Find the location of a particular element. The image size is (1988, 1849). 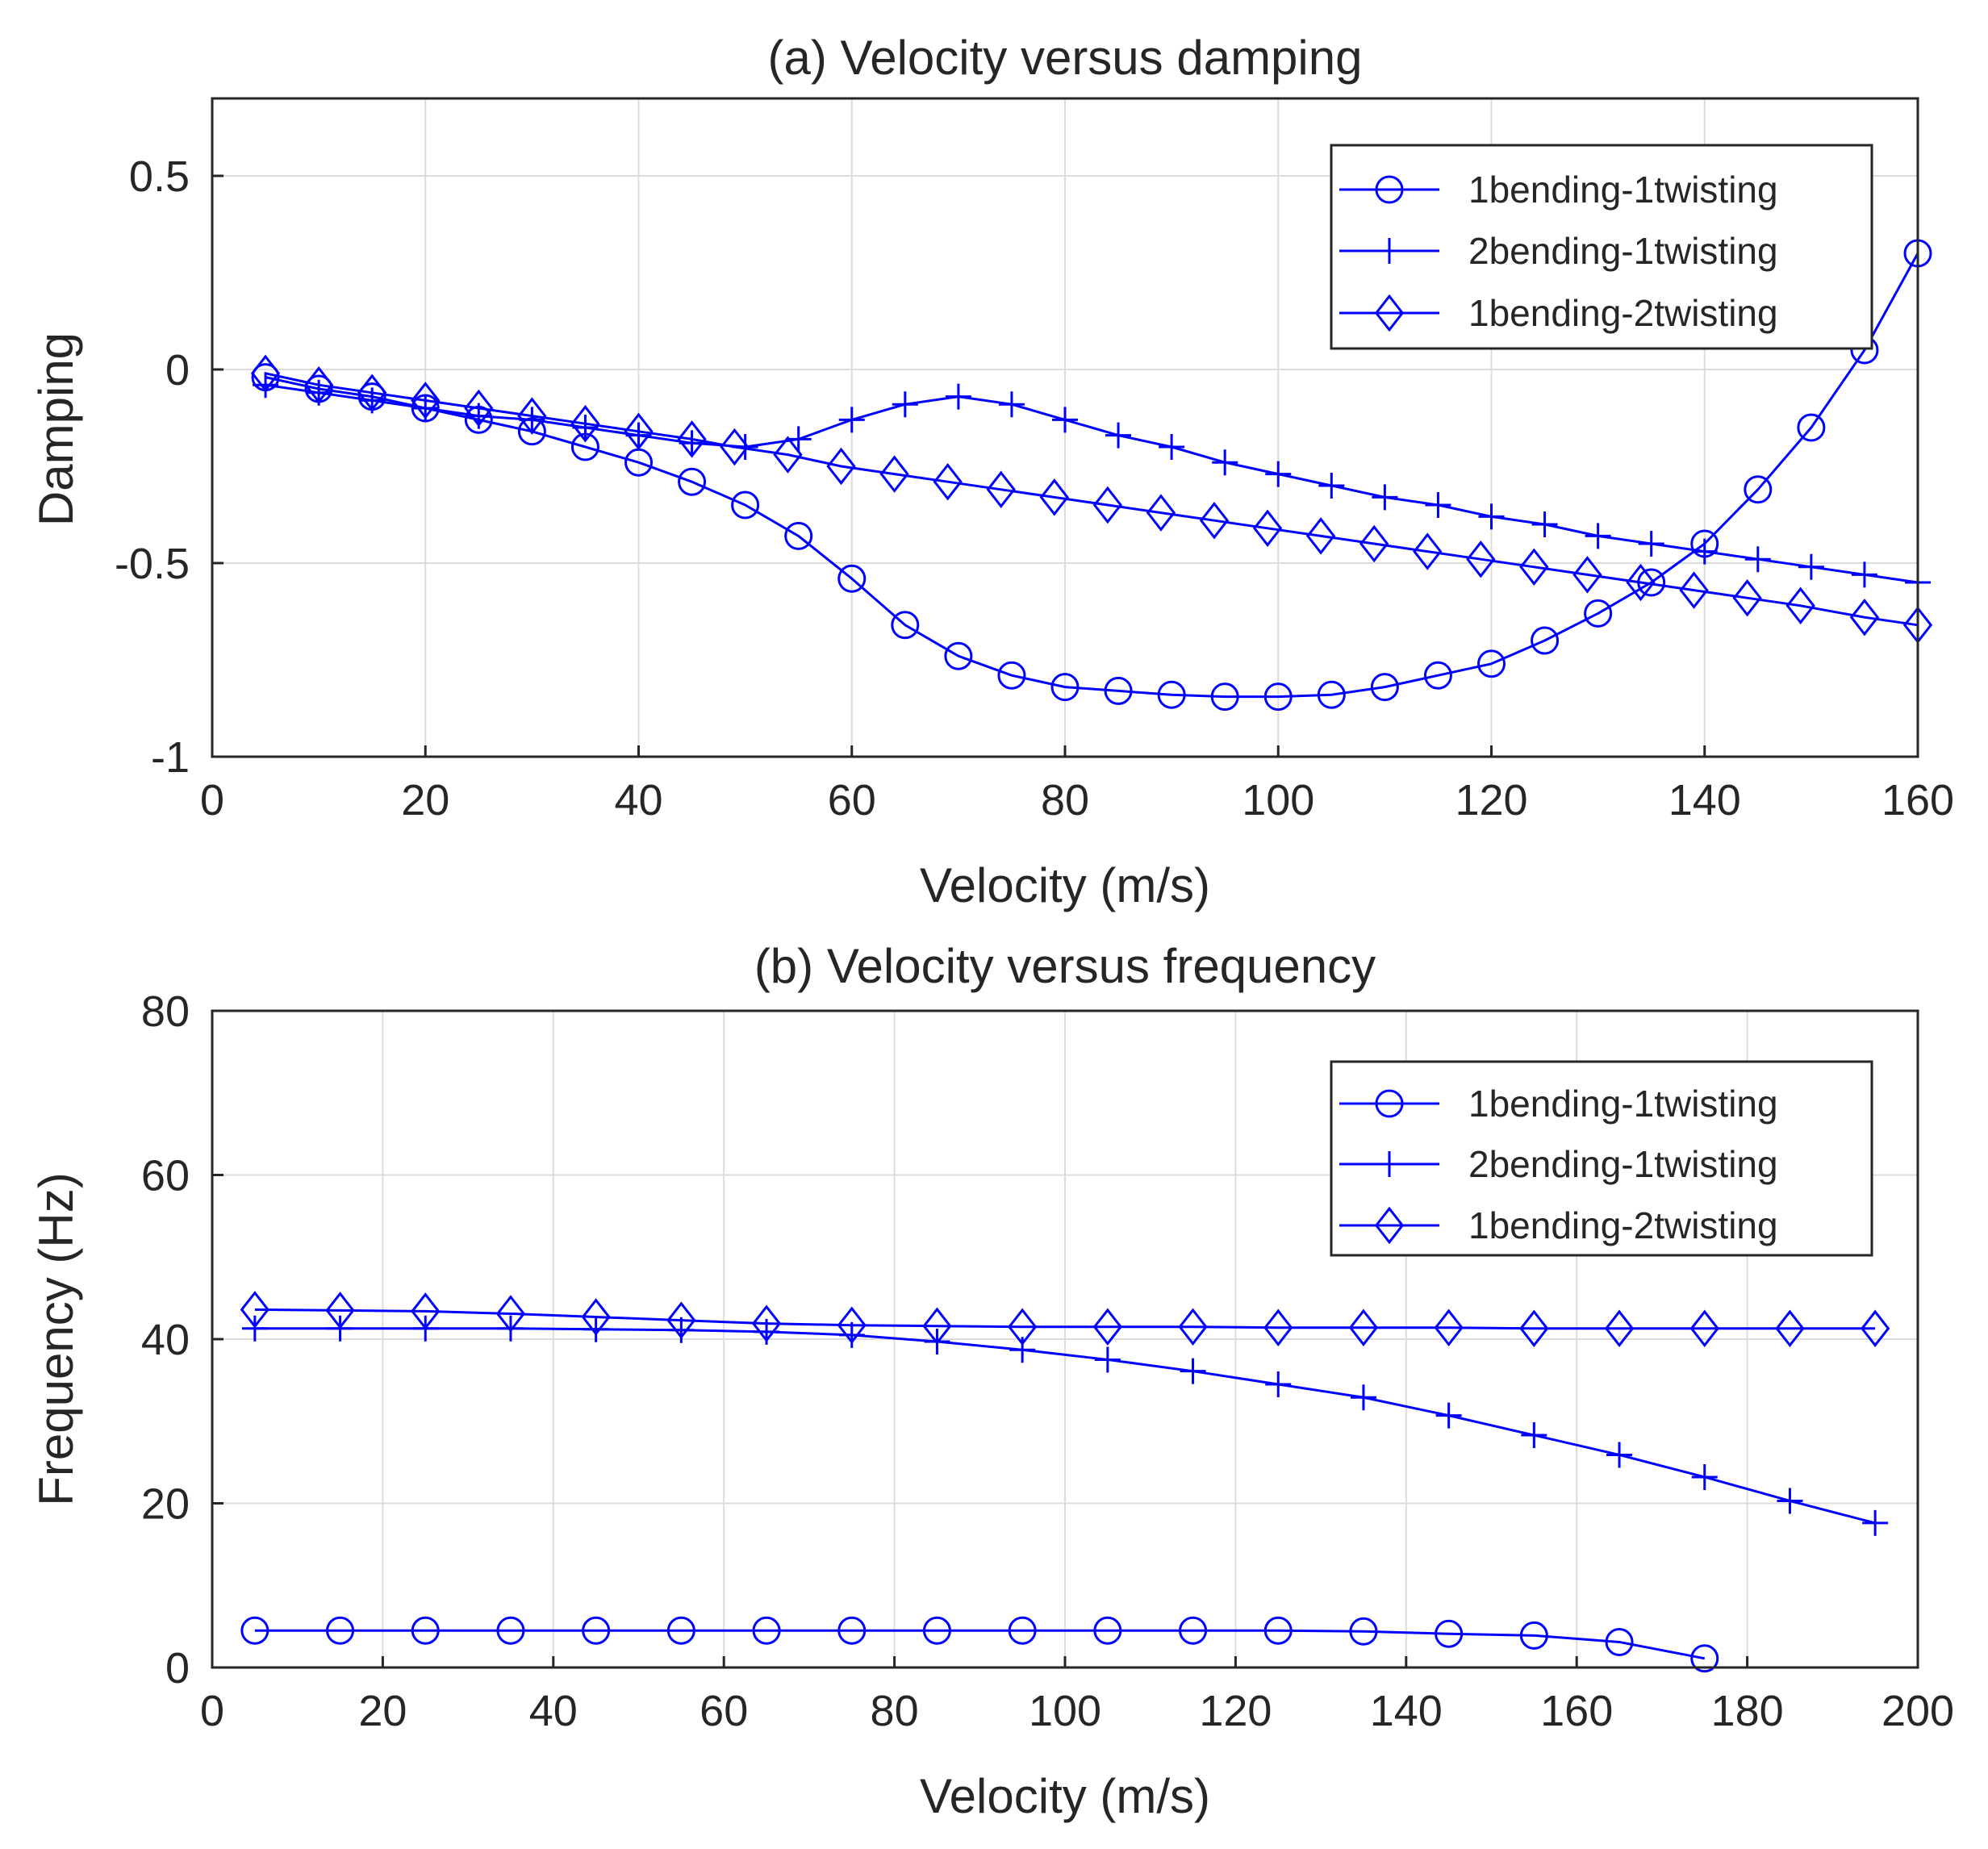

x-tick-label: 120 is located at coordinates (1491, 800).